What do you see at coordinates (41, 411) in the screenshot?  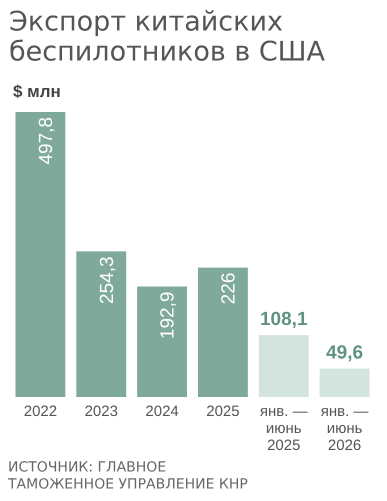 I see `x-tick-label: 2022` at bounding box center [41, 411].